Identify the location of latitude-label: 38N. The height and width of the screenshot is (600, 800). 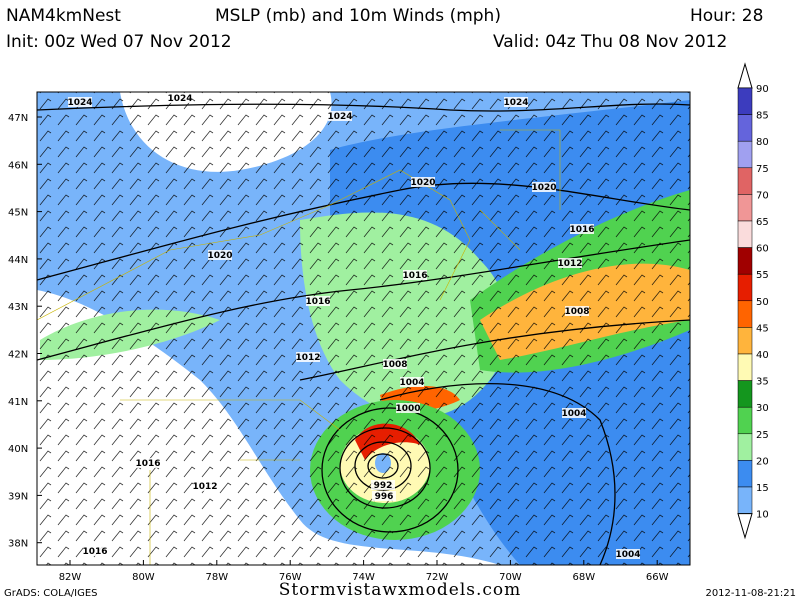
(18, 544).